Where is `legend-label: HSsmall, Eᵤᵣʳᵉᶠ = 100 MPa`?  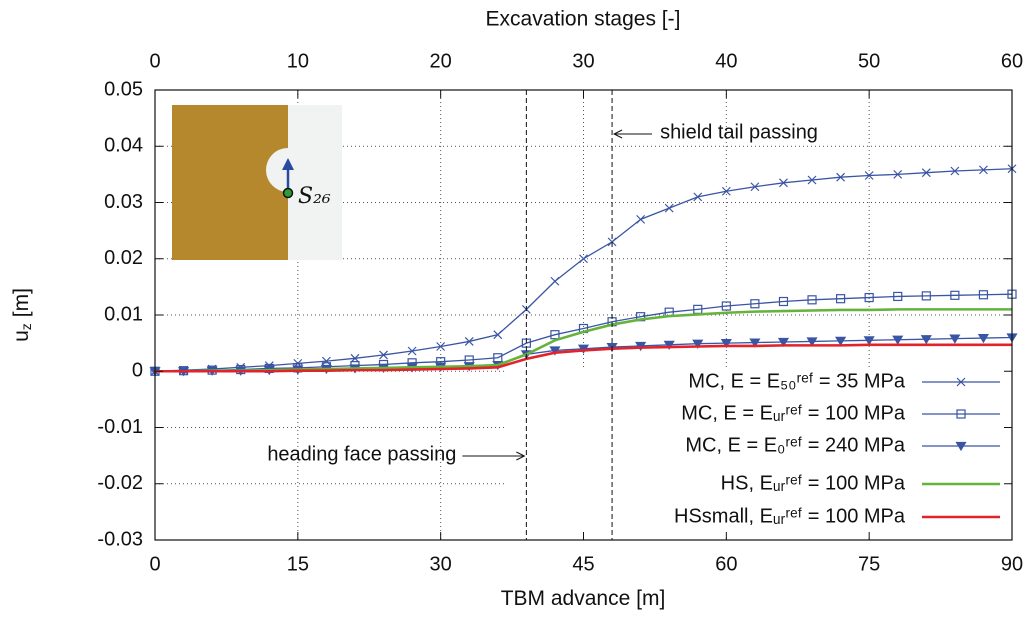 legend-label: HSsmall, Eᵤᵣʳᵉᶠ = 100 MPa is located at coordinates (790, 516).